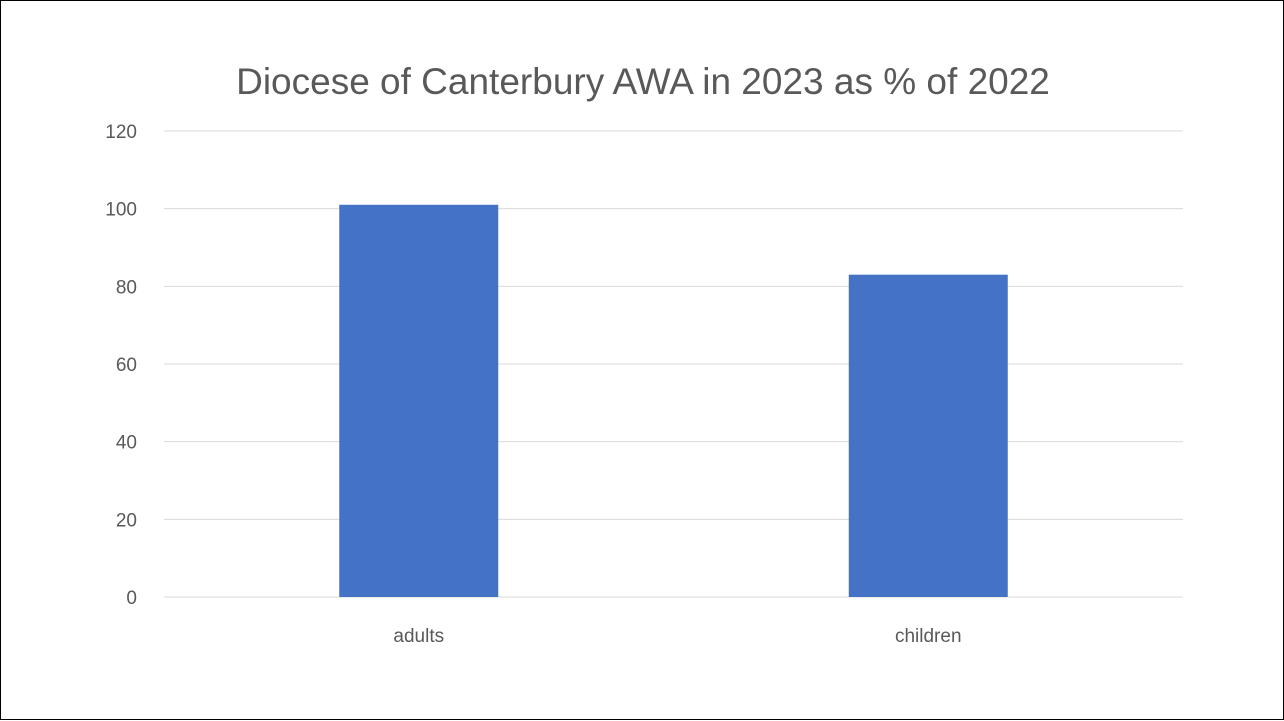  I want to click on y-axis-tick-labels: 0 20 40 60 80 100 120, so click(121, 365).